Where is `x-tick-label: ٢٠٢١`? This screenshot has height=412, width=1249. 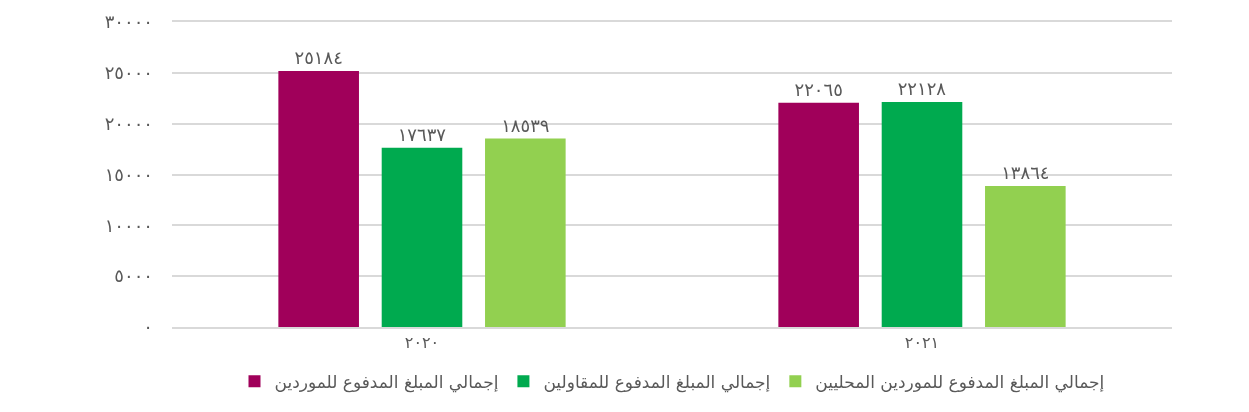 x-tick-label: ٢٠٢١ is located at coordinates (922, 342).